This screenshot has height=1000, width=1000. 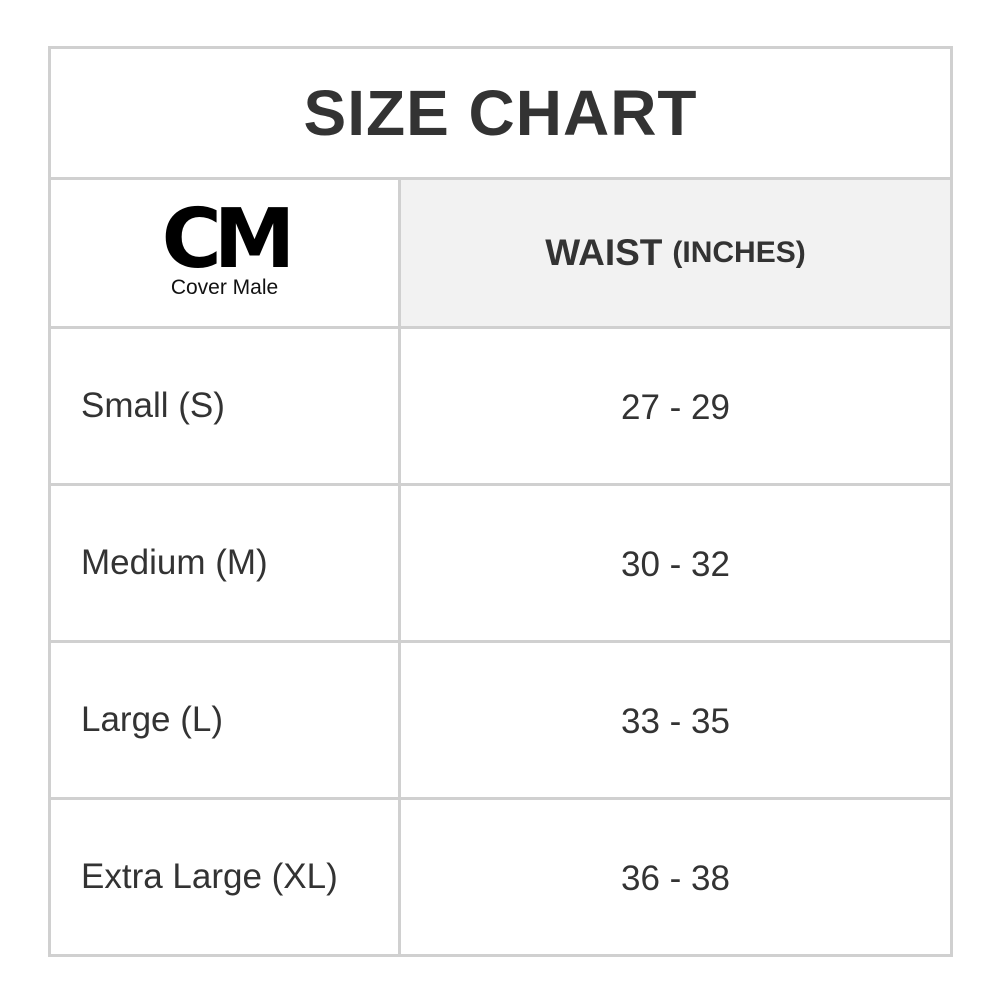 I want to click on waist-value: 30 - 32, so click(x=675, y=563).